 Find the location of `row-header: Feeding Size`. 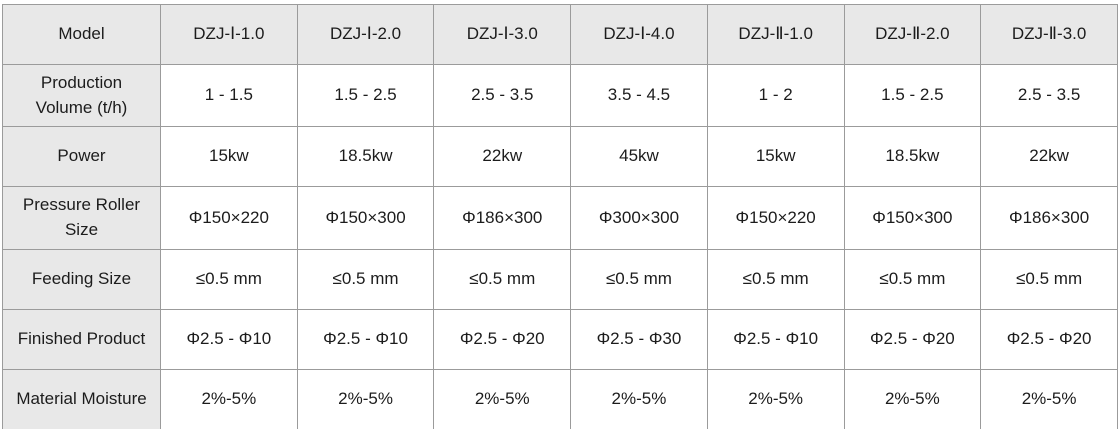

row-header: Feeding Size is located at coordinates (81, 279).